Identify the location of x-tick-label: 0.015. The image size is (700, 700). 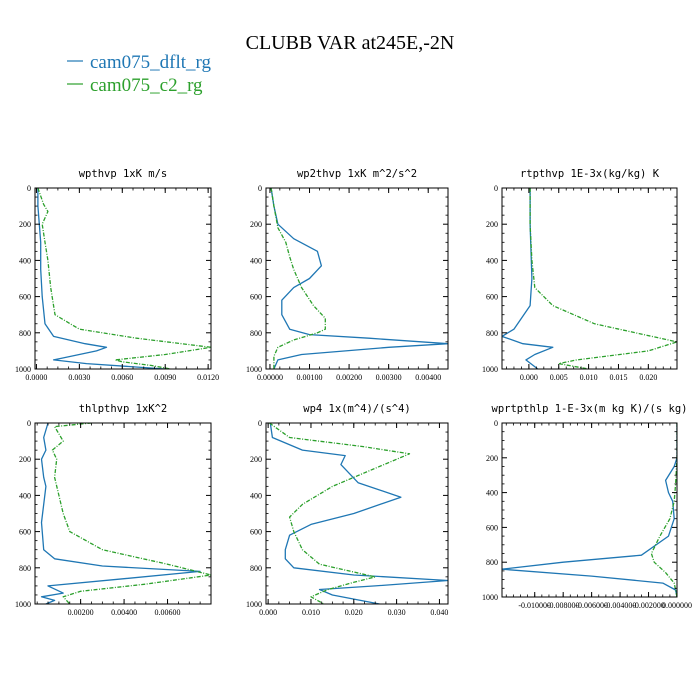
(618, 377).